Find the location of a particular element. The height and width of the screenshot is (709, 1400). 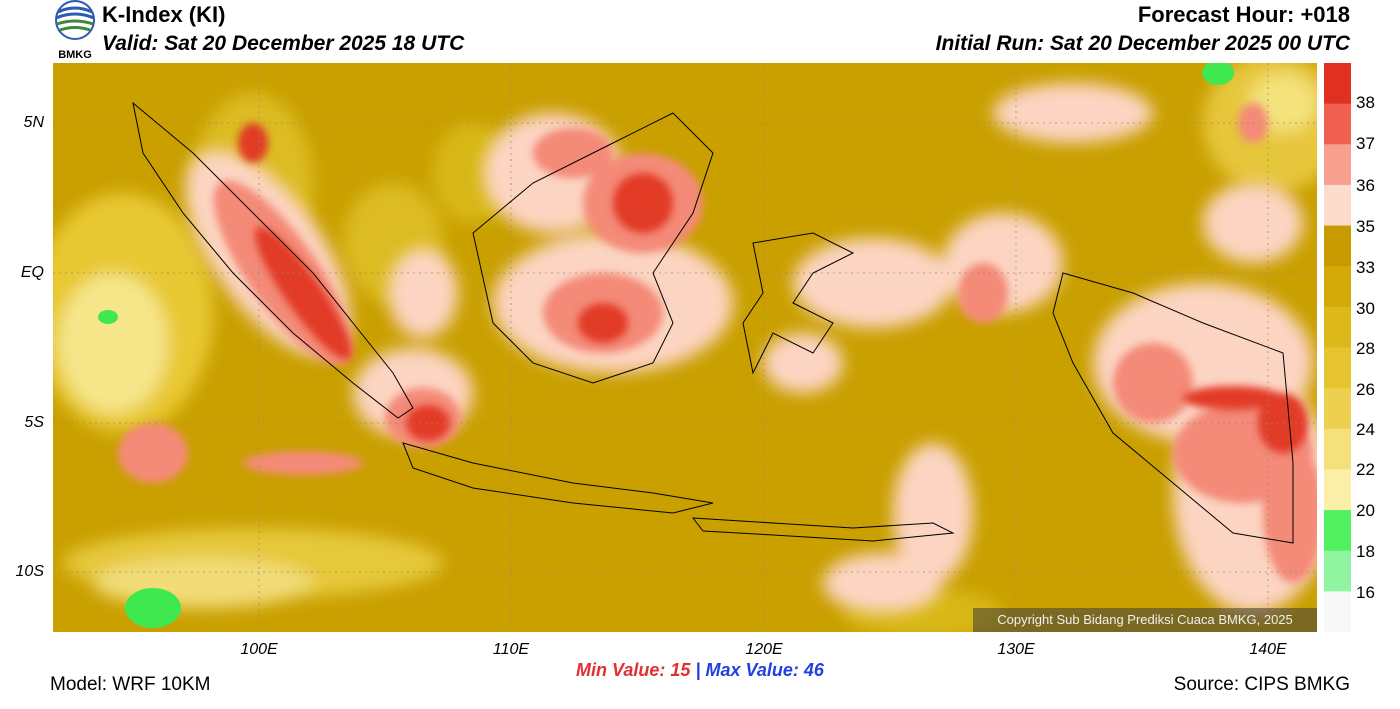

colorbar-label: 36 is located at coordinates (1365, 185).